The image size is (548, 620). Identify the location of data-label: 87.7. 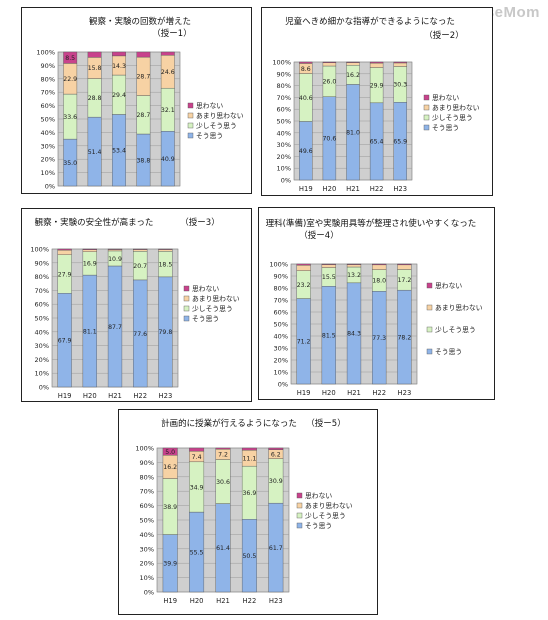
(115, 327).